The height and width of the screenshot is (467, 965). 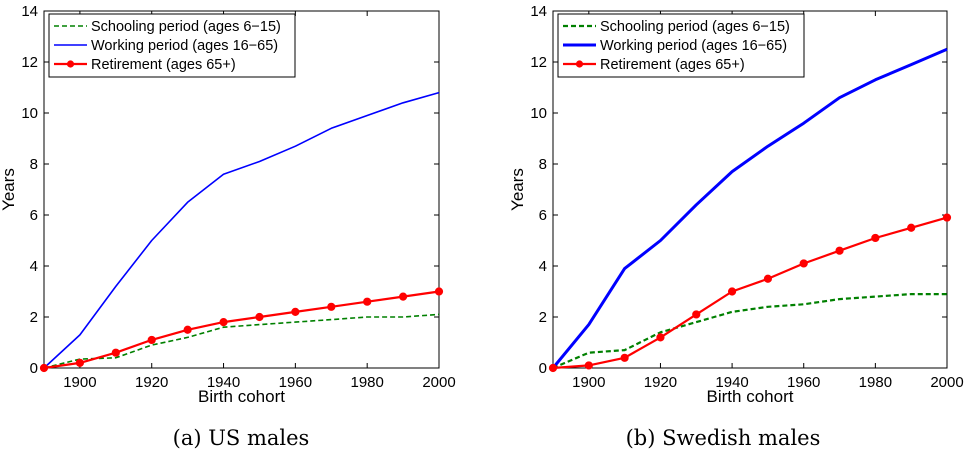 What do you see at coordinates (723, 438) in the screenshot?
I see `chart-caption: (b) Swedish males` at bounding box center [723, 438].